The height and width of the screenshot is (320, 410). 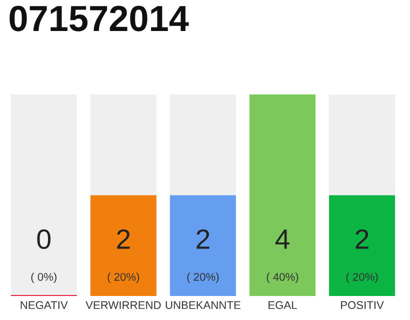 What do you see at coordinates (282, 257) in the screenshot?
I see `data-label: 4 ( 40%)` at bounding box center [282, 257].